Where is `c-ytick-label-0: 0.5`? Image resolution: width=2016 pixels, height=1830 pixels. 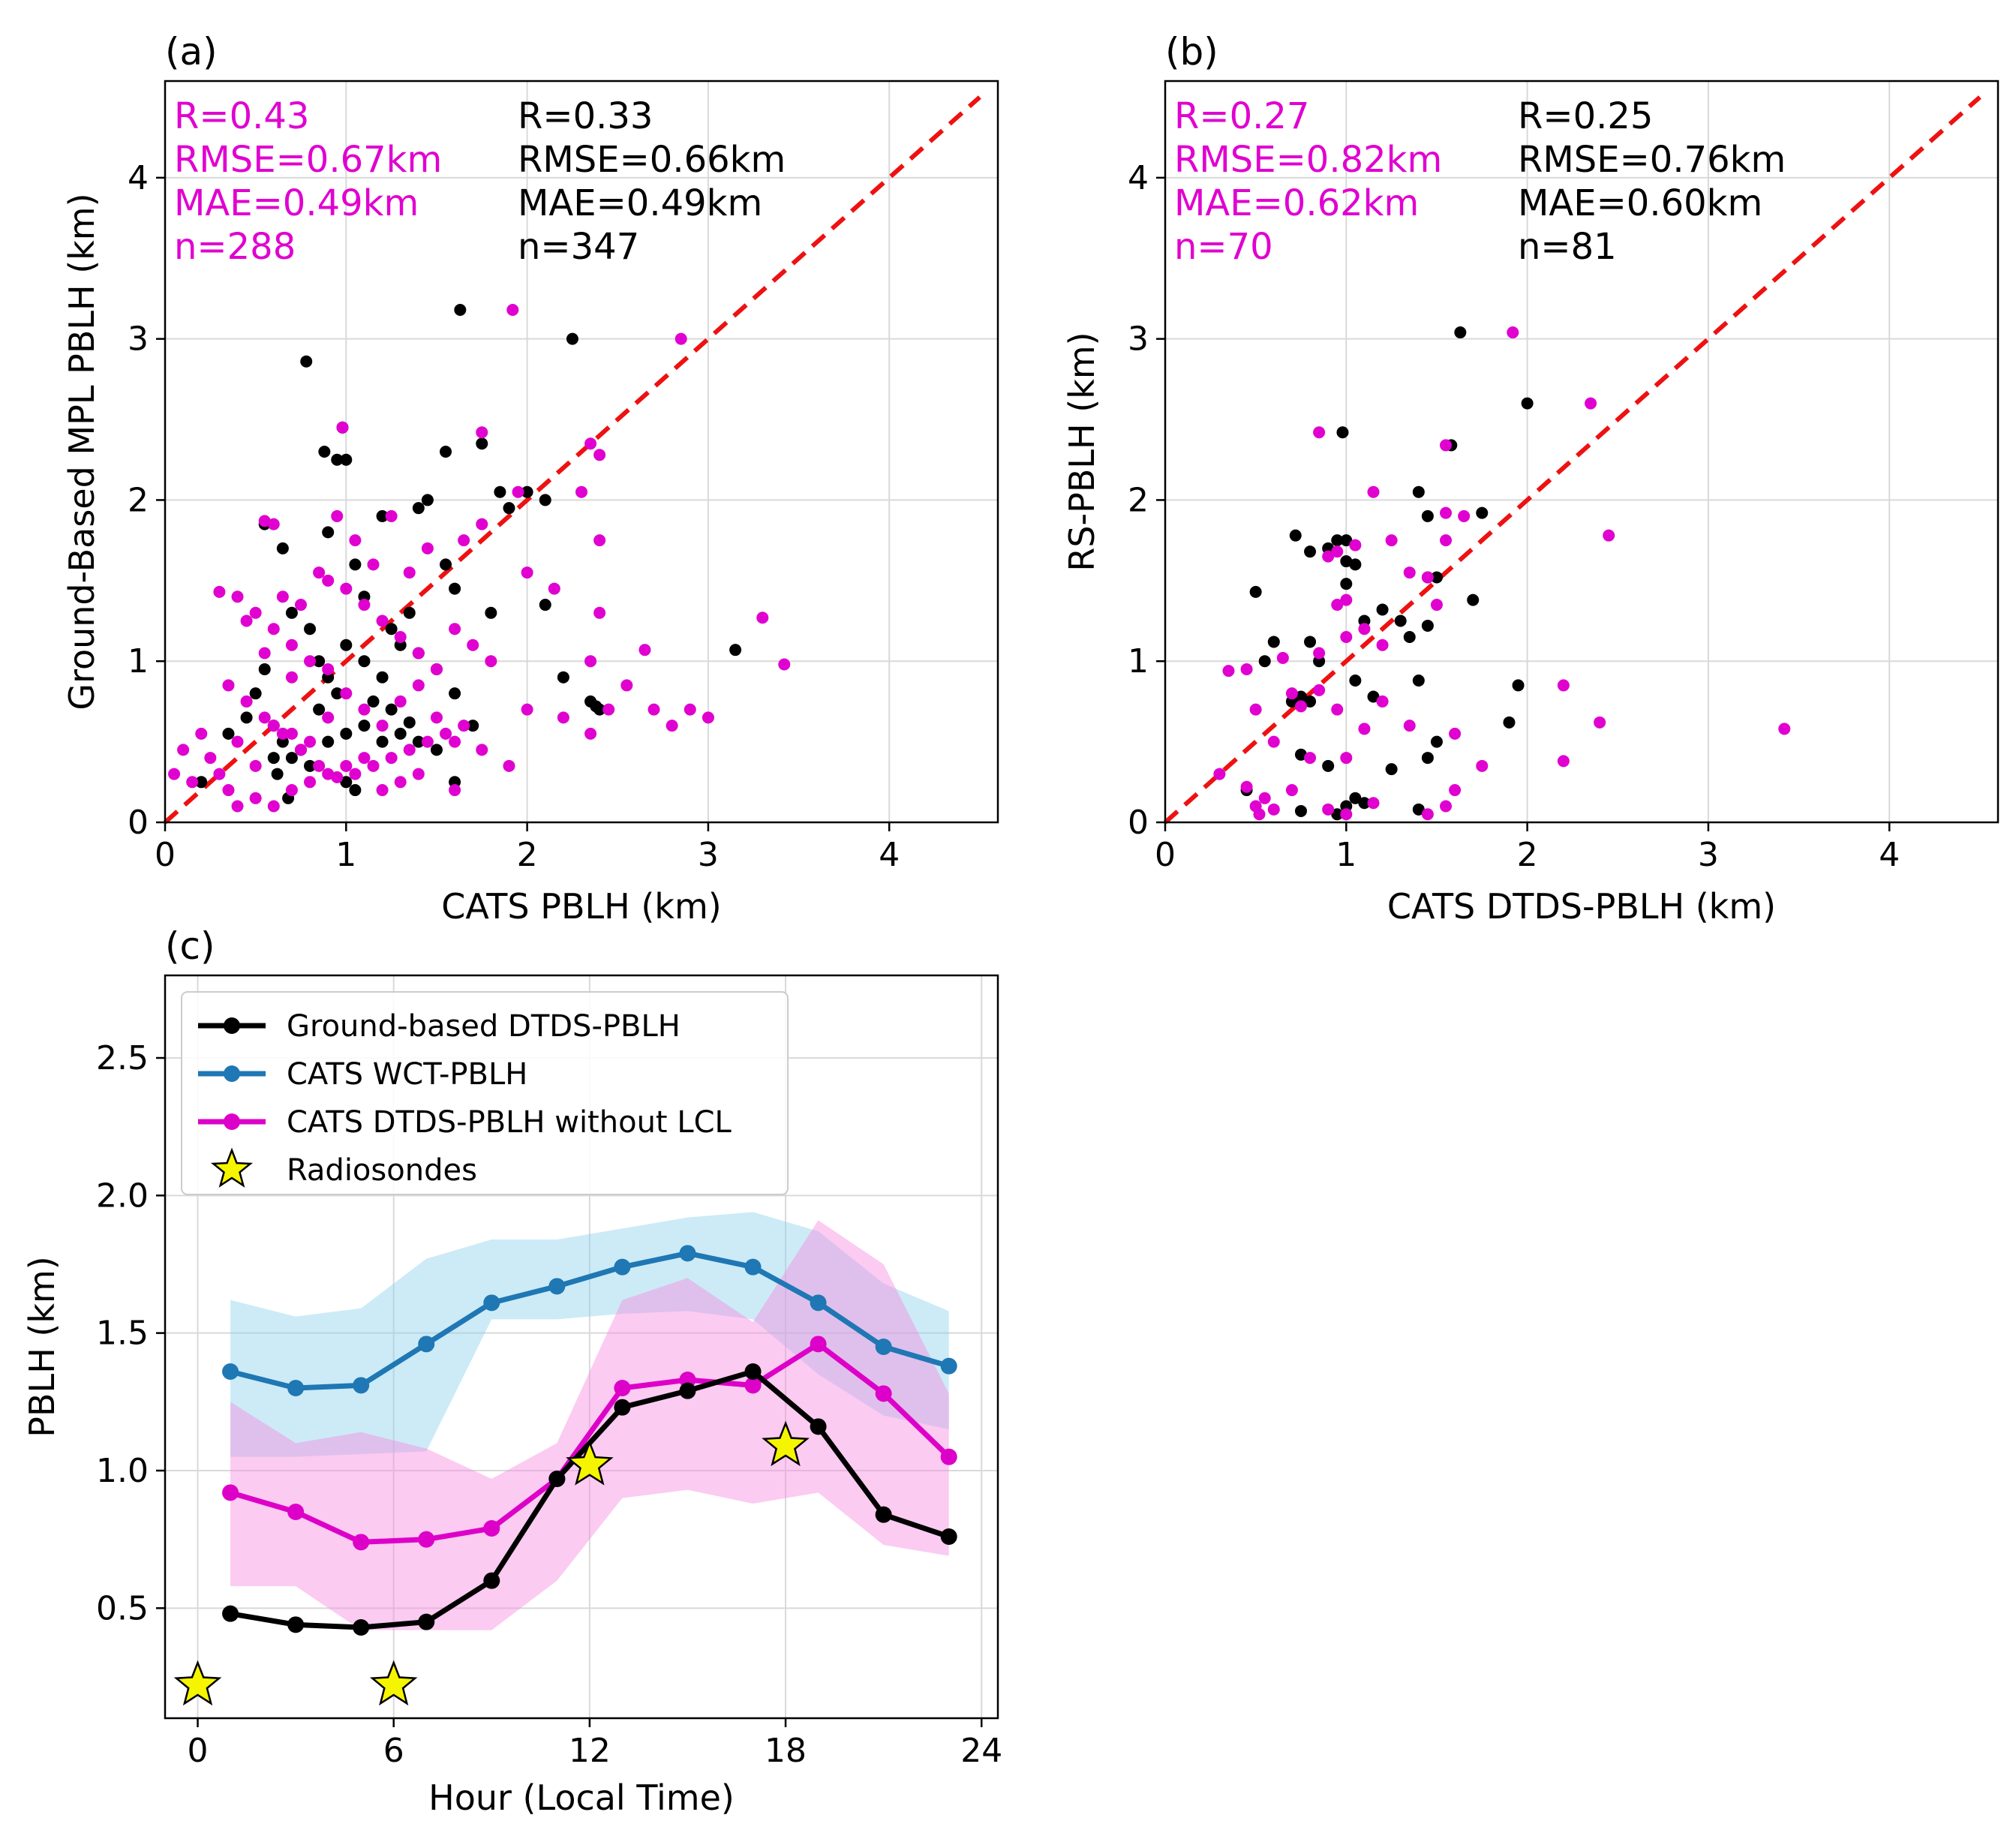 c-ytick-label-0: 0.5 is located at coordinates (122, 1608).